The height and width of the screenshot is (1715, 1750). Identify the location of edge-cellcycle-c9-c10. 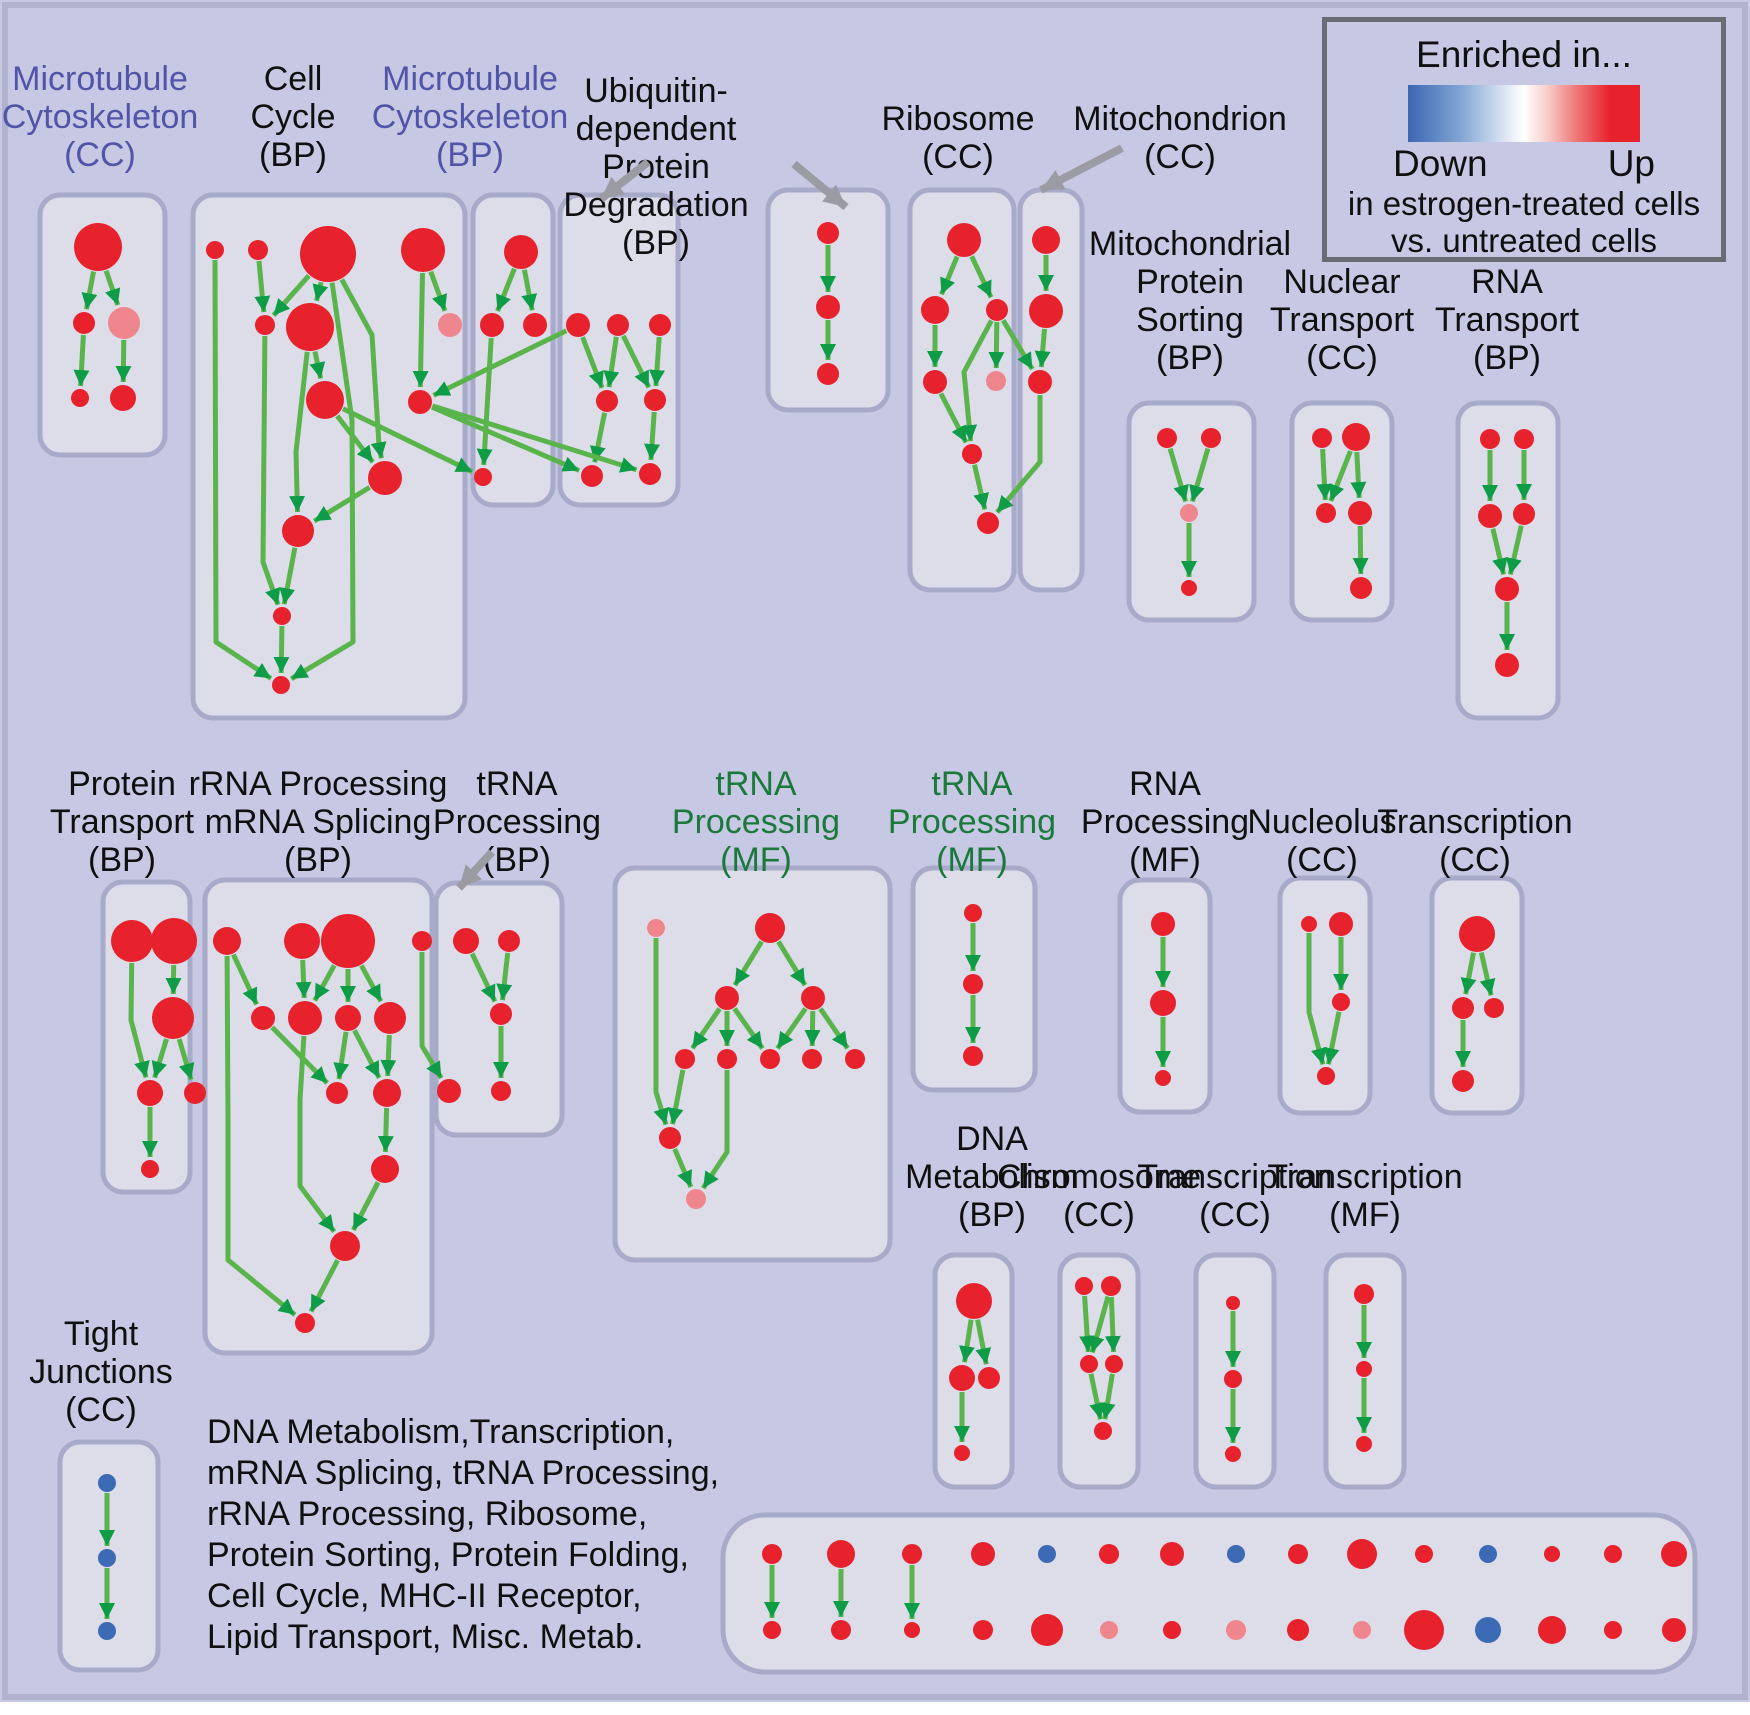
(341, 504).